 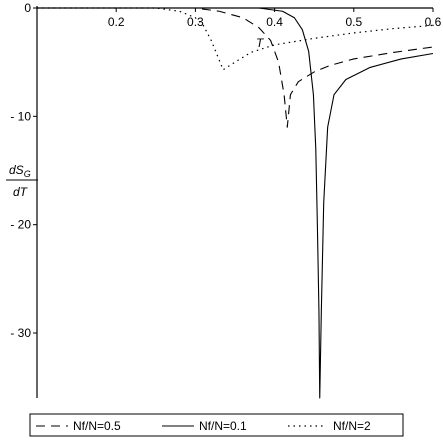 What do you see at coordinates (195, 22) in the screenshot?
I see `x-tick-label: 0.3` at bounding box center [195, 22].